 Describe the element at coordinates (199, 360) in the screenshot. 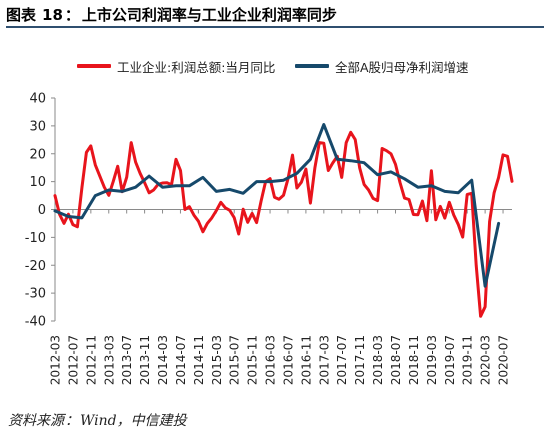

I see `x-tick-label: 2014-11` at that location.